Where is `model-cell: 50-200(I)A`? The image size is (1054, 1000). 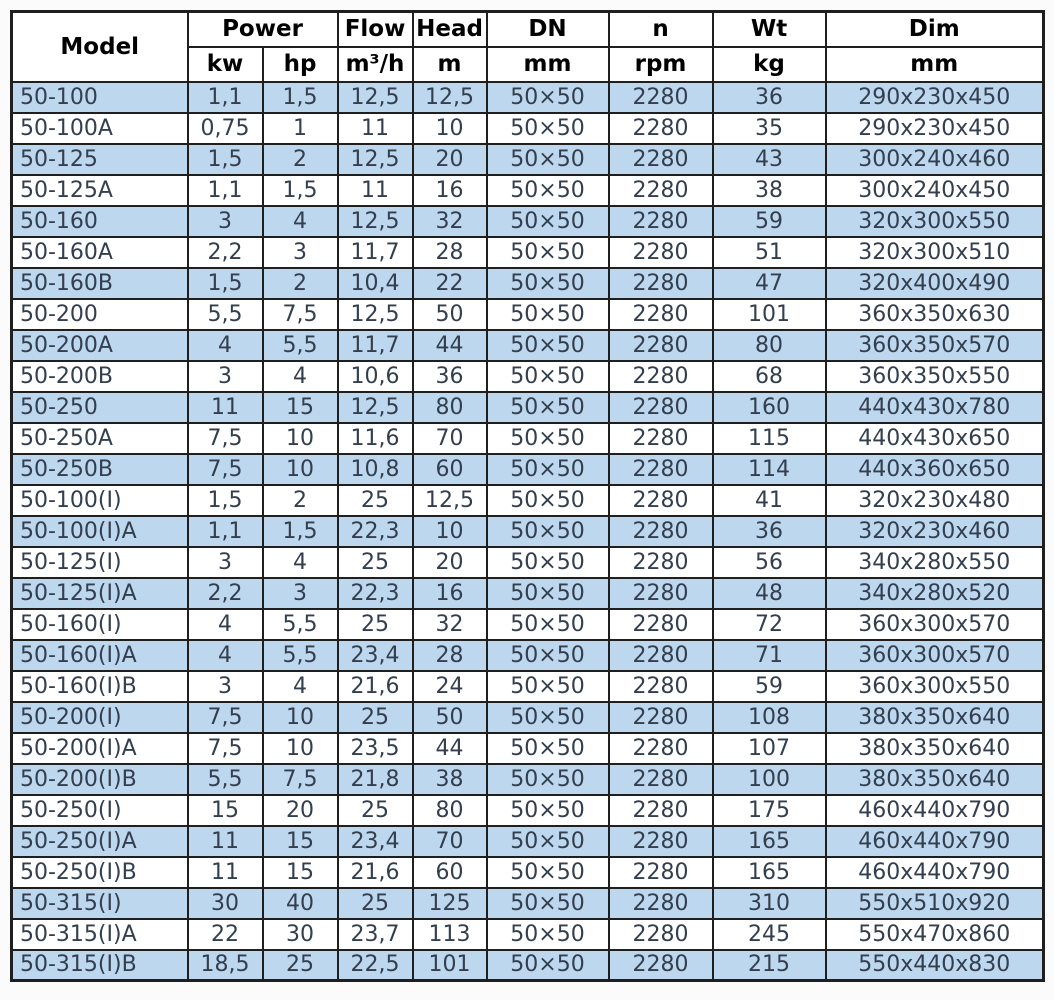 model-cell: 50-200(I)A is located at coordinates (99, 748).